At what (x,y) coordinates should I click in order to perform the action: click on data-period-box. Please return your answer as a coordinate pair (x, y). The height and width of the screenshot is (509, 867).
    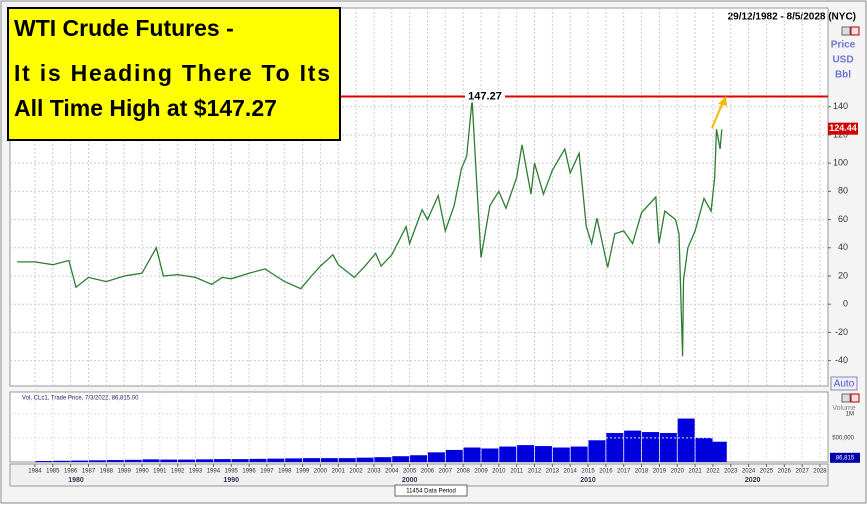
    Looking at the image, I should click on (431, 490).